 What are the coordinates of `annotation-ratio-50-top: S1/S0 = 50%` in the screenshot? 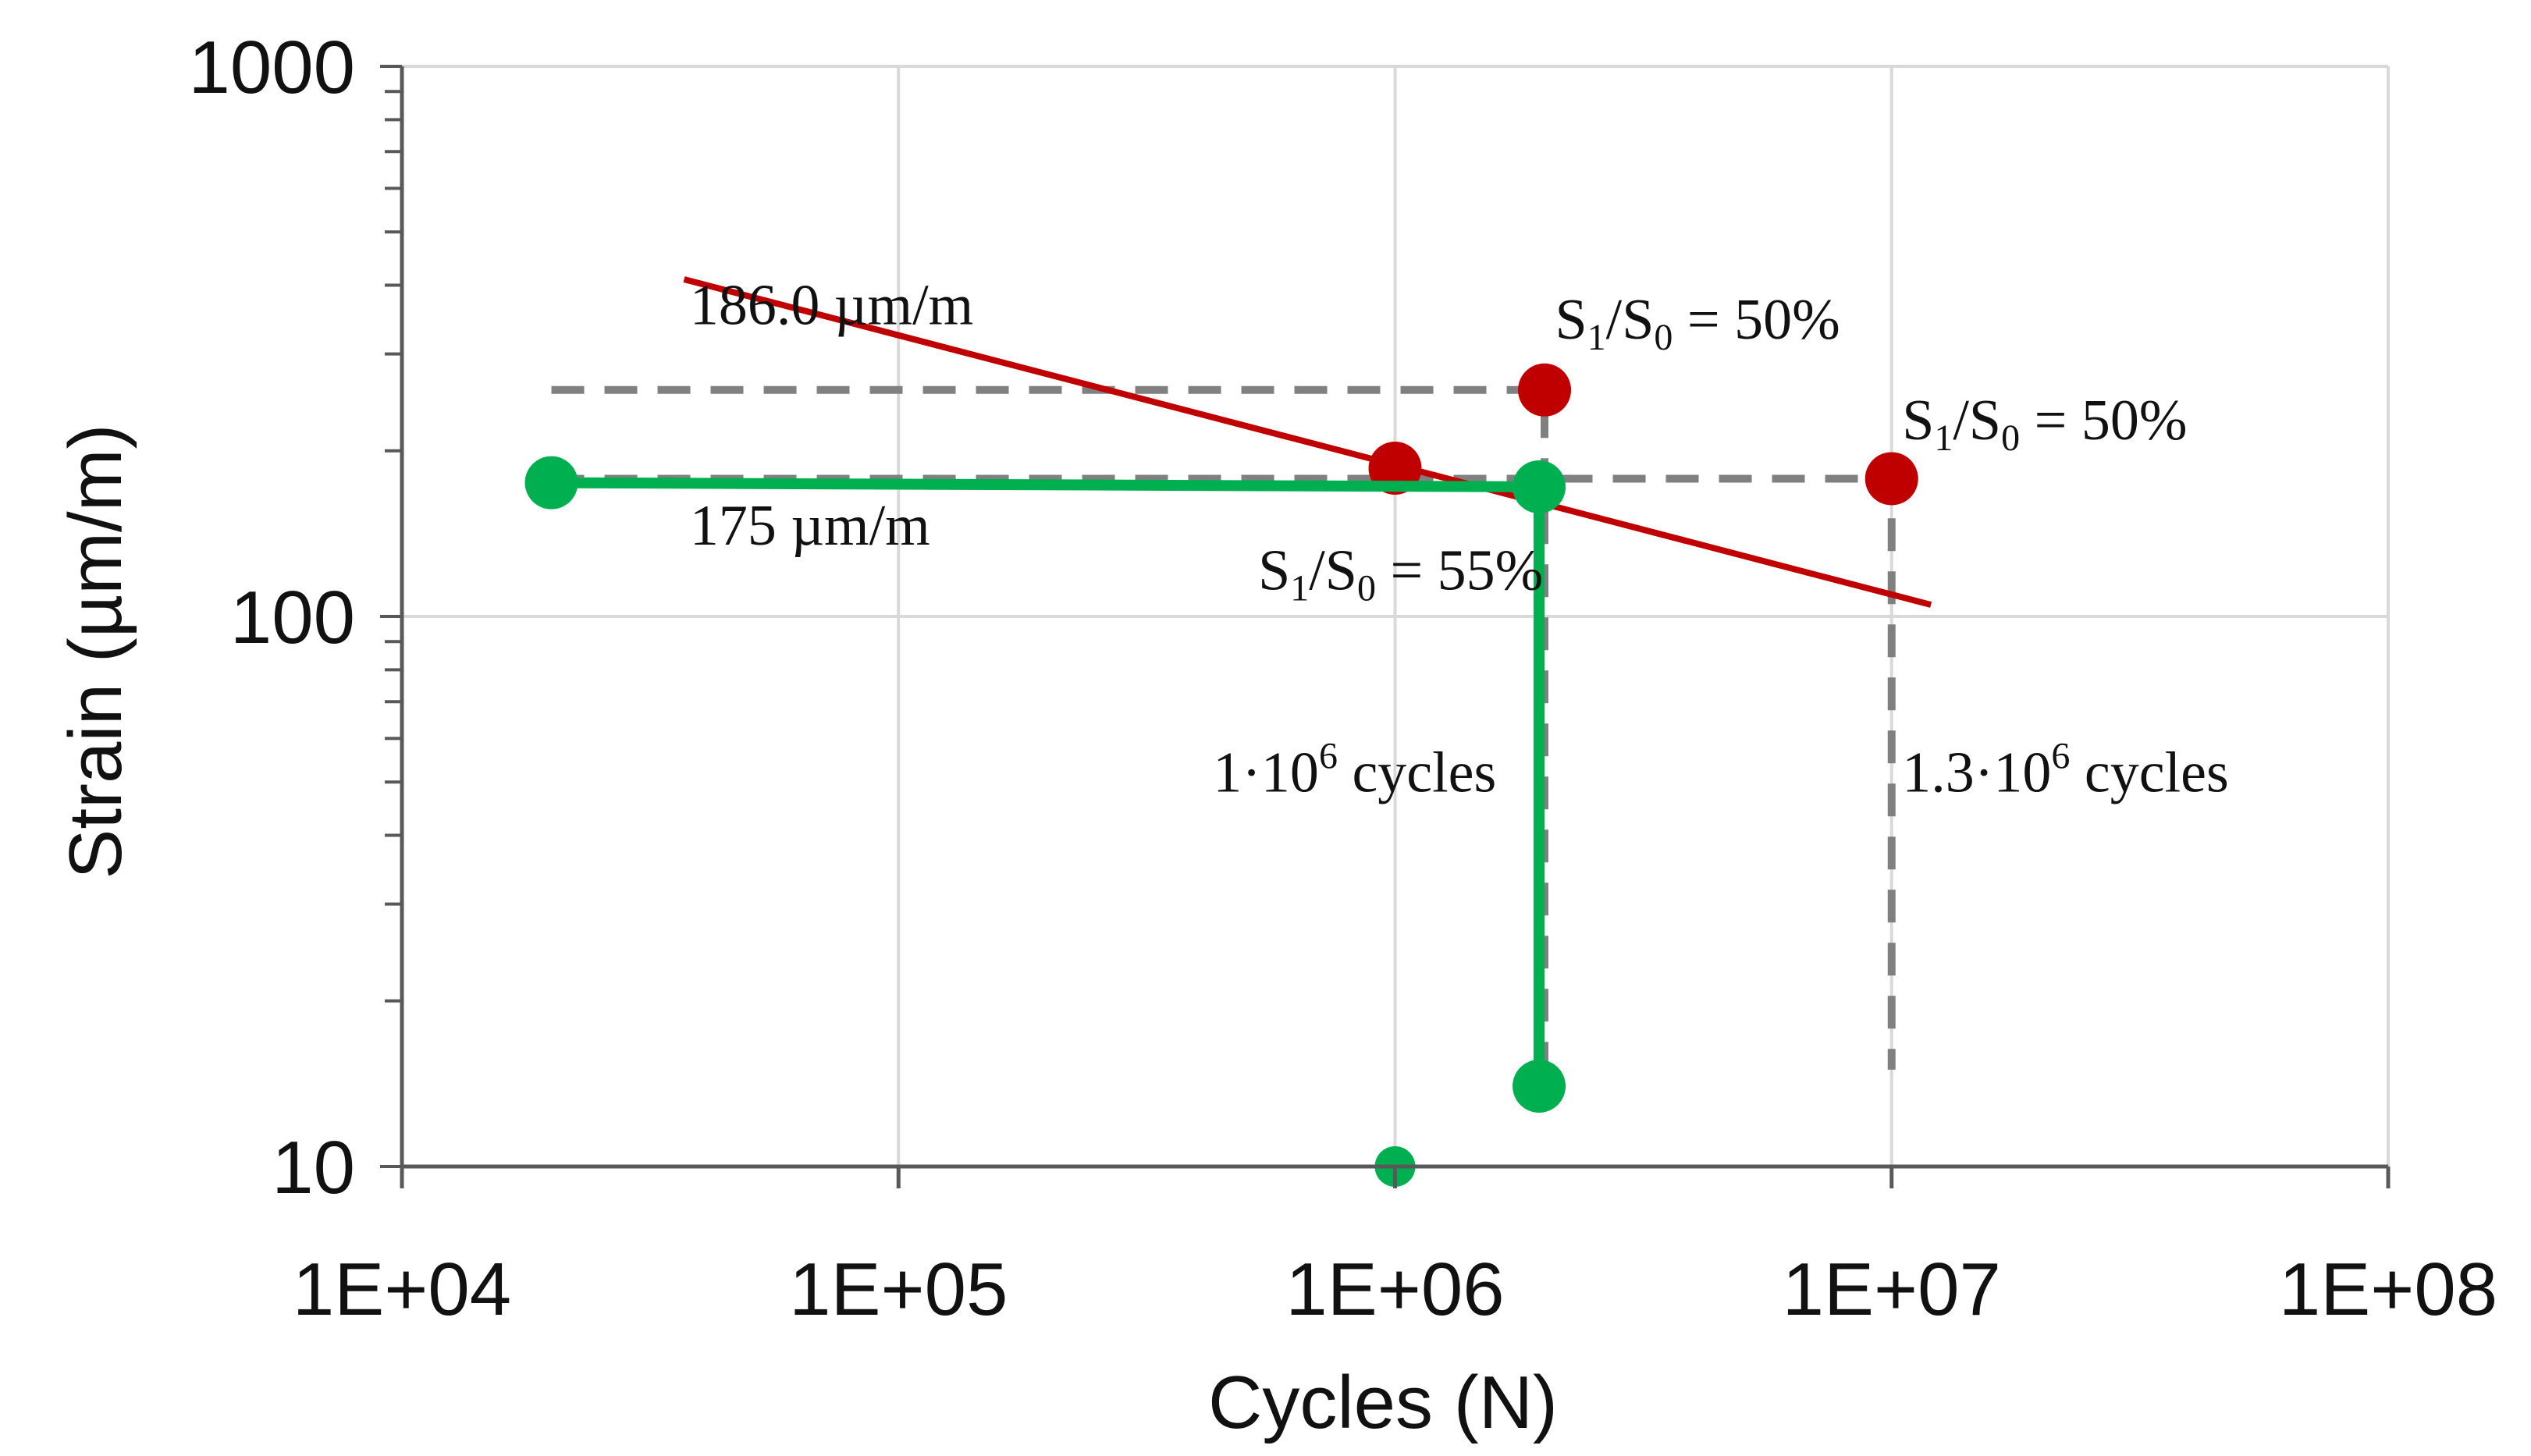 It's located at (1697, 323).